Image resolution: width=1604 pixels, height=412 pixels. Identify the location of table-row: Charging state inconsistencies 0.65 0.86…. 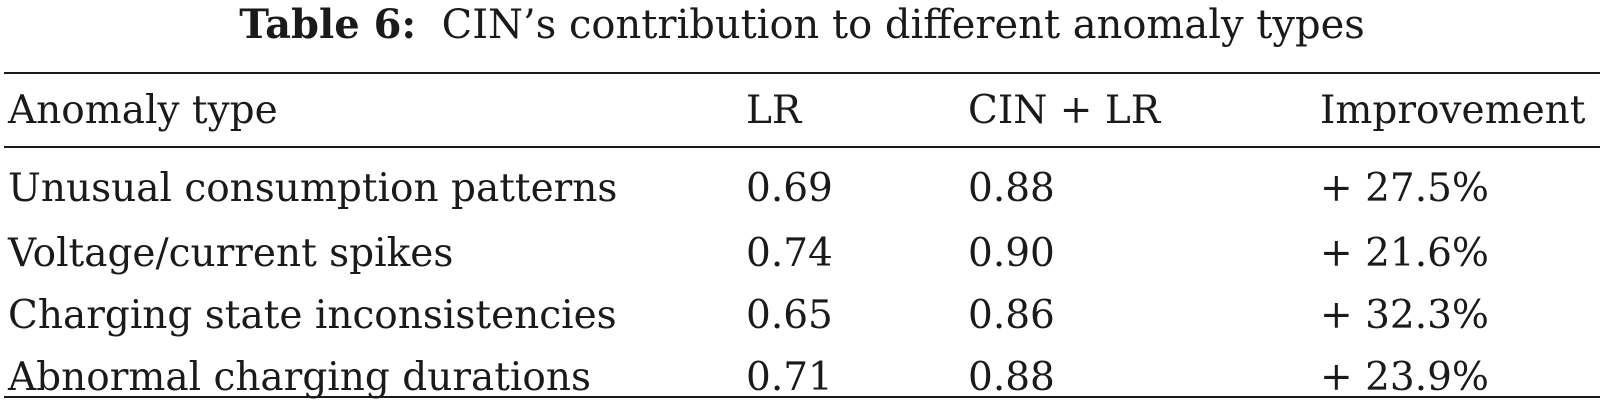
(804, 315).